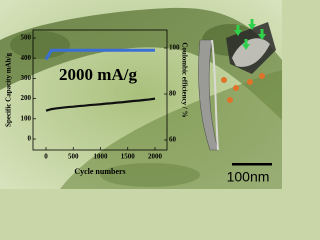 This screenshot has height=240, width=320. Describe the element at coordinates (99, 171) in the screenshot. I see `x-axis-label: Cycle numbers` at that location.